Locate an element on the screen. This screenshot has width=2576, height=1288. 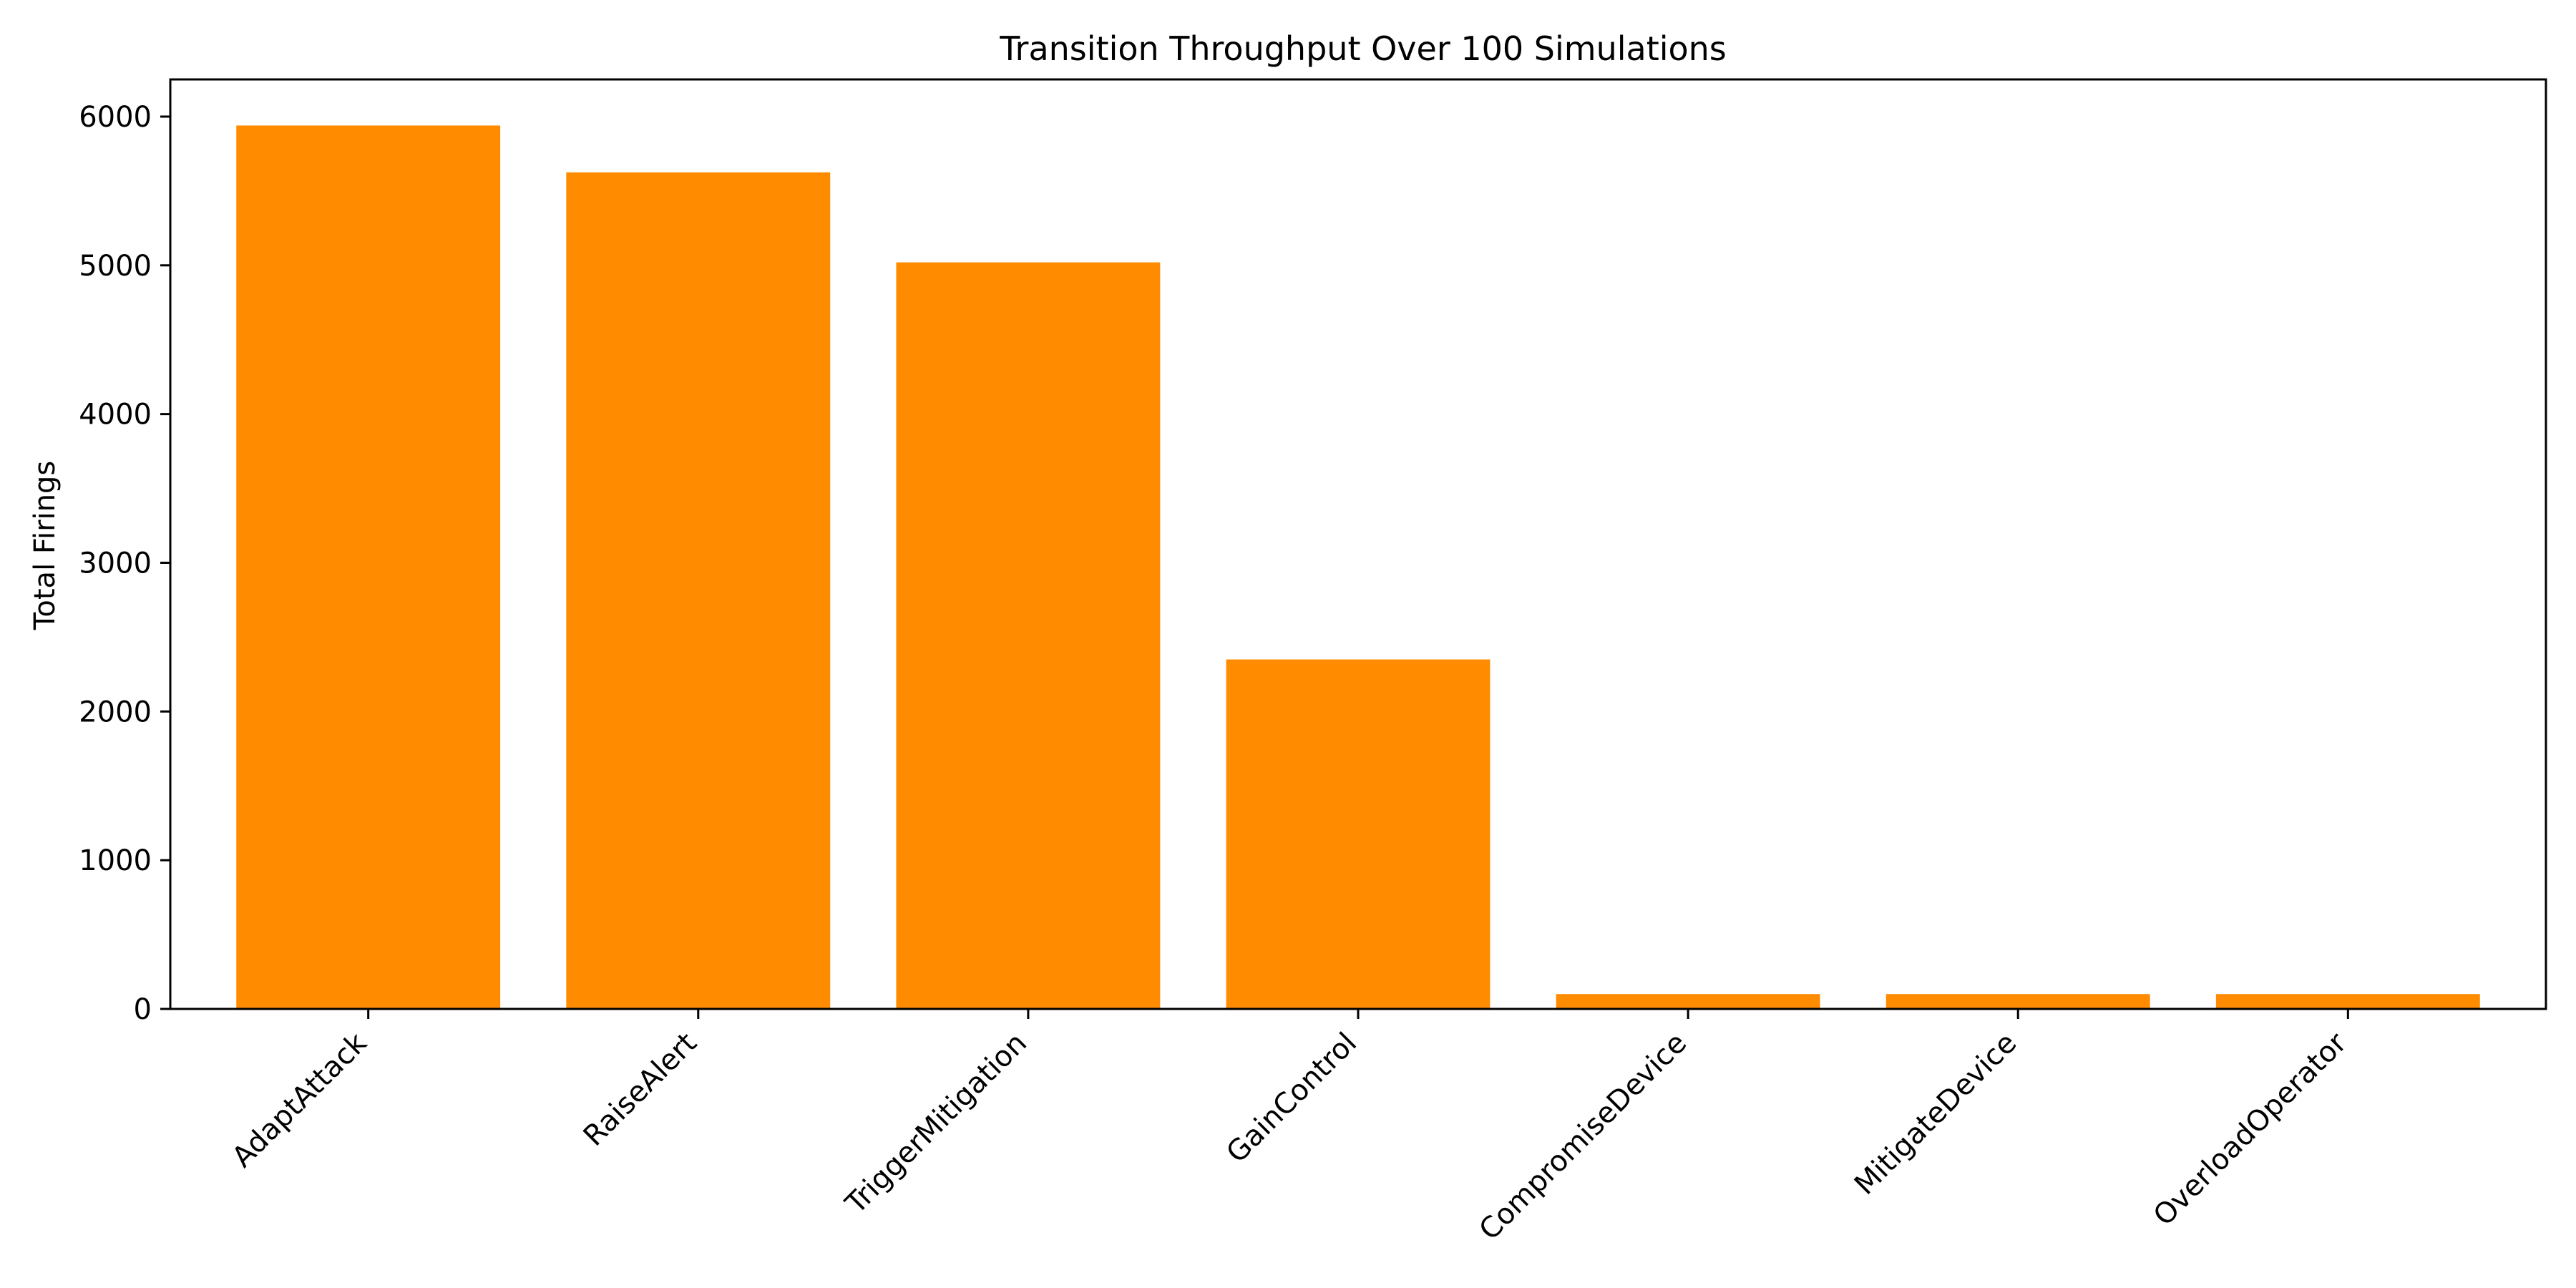
bar-overload-operator is located at coordinates (2347, 1001).